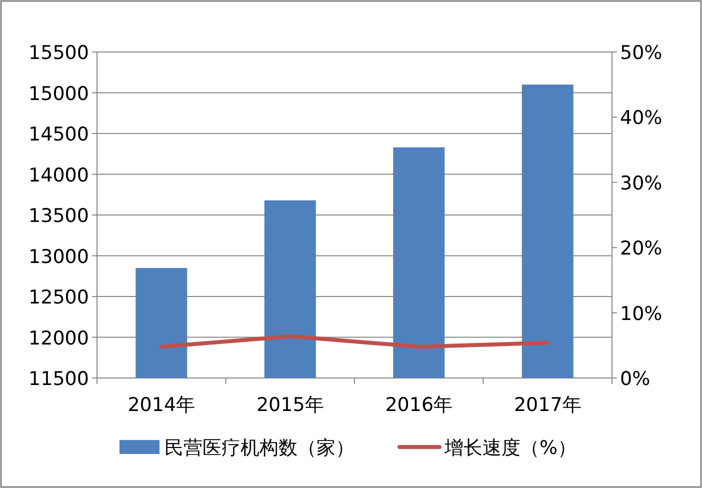 The image size is (702, 488). Describe the element at coordinates (58, 53) in the screenshot. I see `y-tick-label: 15500` at that location.